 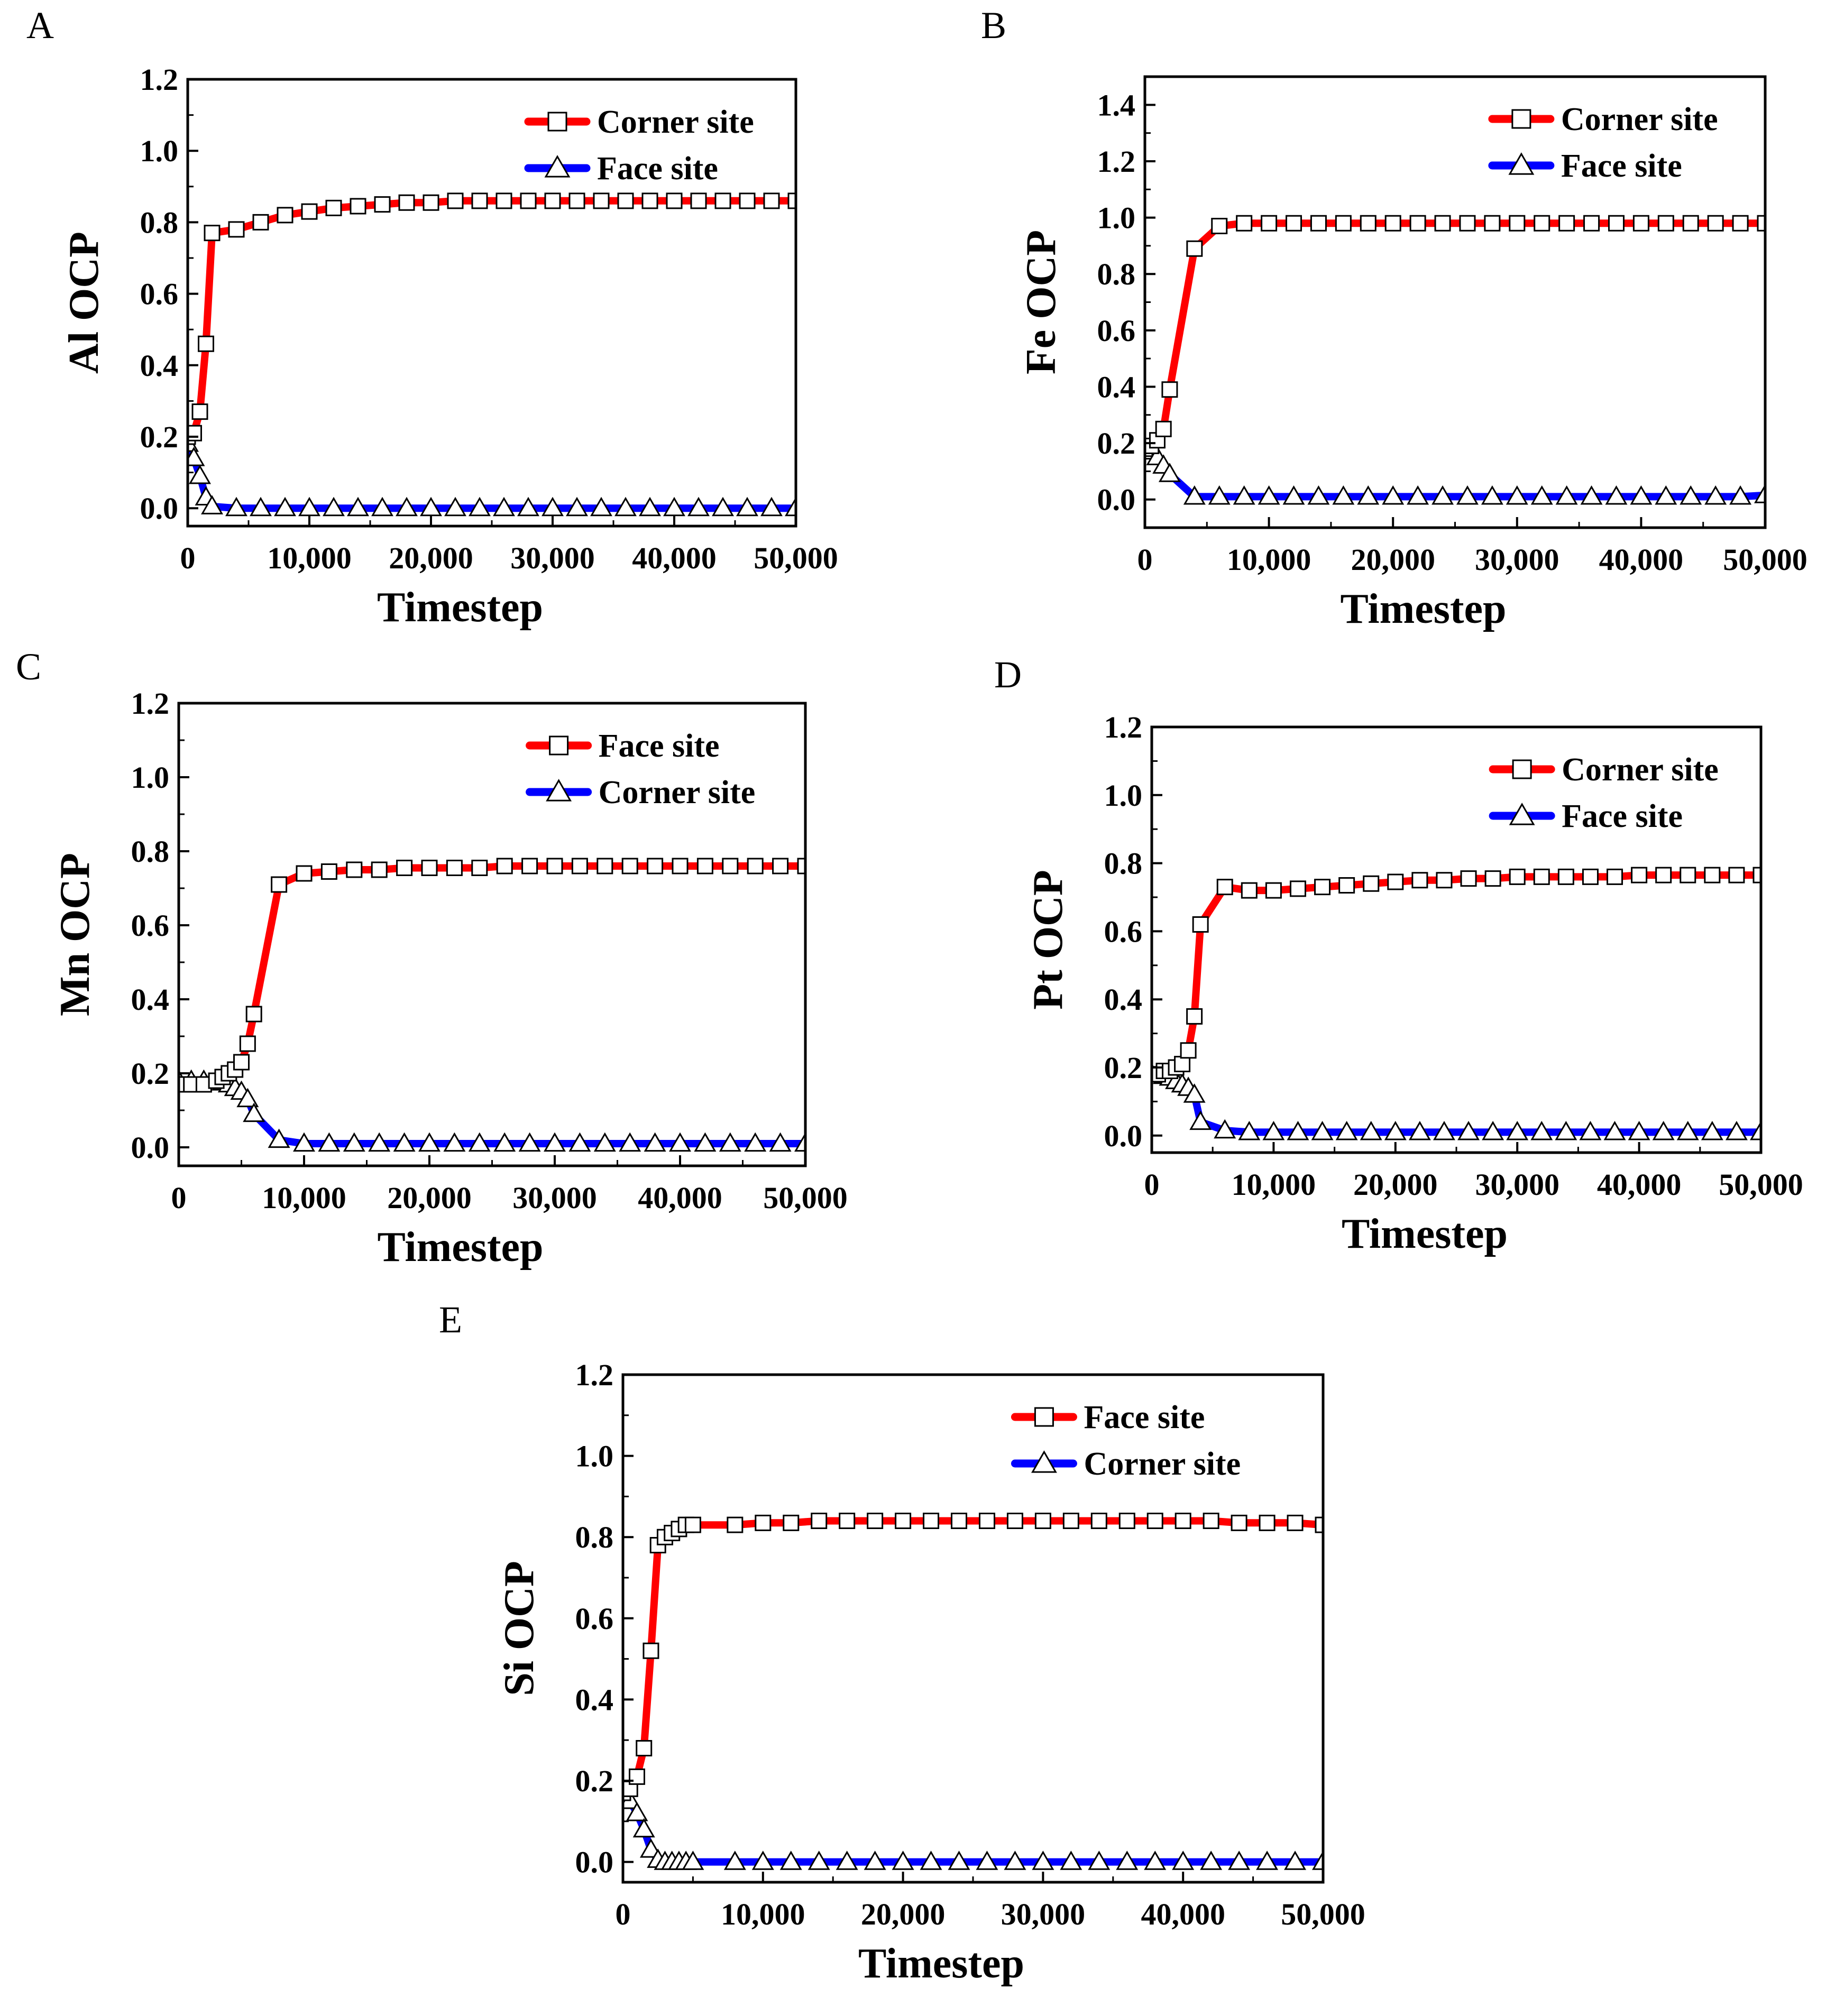 What do you see at coordinates (519, 1628) in the screenshot?
I see `y-axis-title: Si OCP` at bounding box center [519, 1628].